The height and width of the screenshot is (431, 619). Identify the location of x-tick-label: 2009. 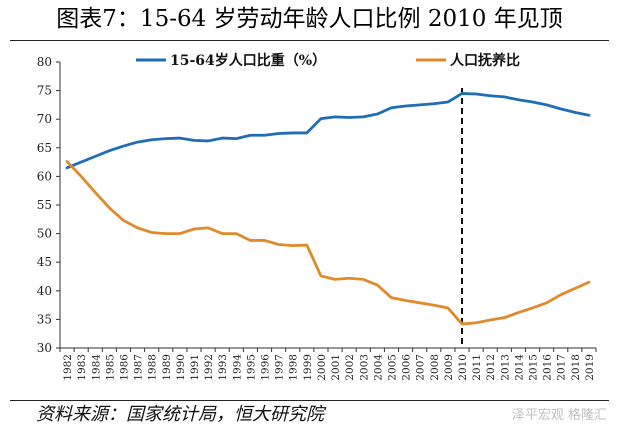
(449, 367).